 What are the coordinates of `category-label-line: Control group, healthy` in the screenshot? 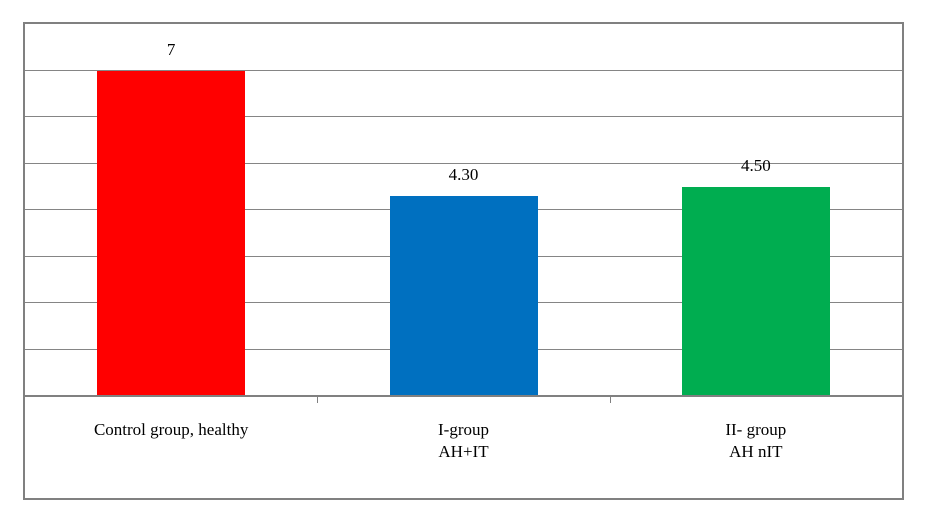 It's located at (171, 429).